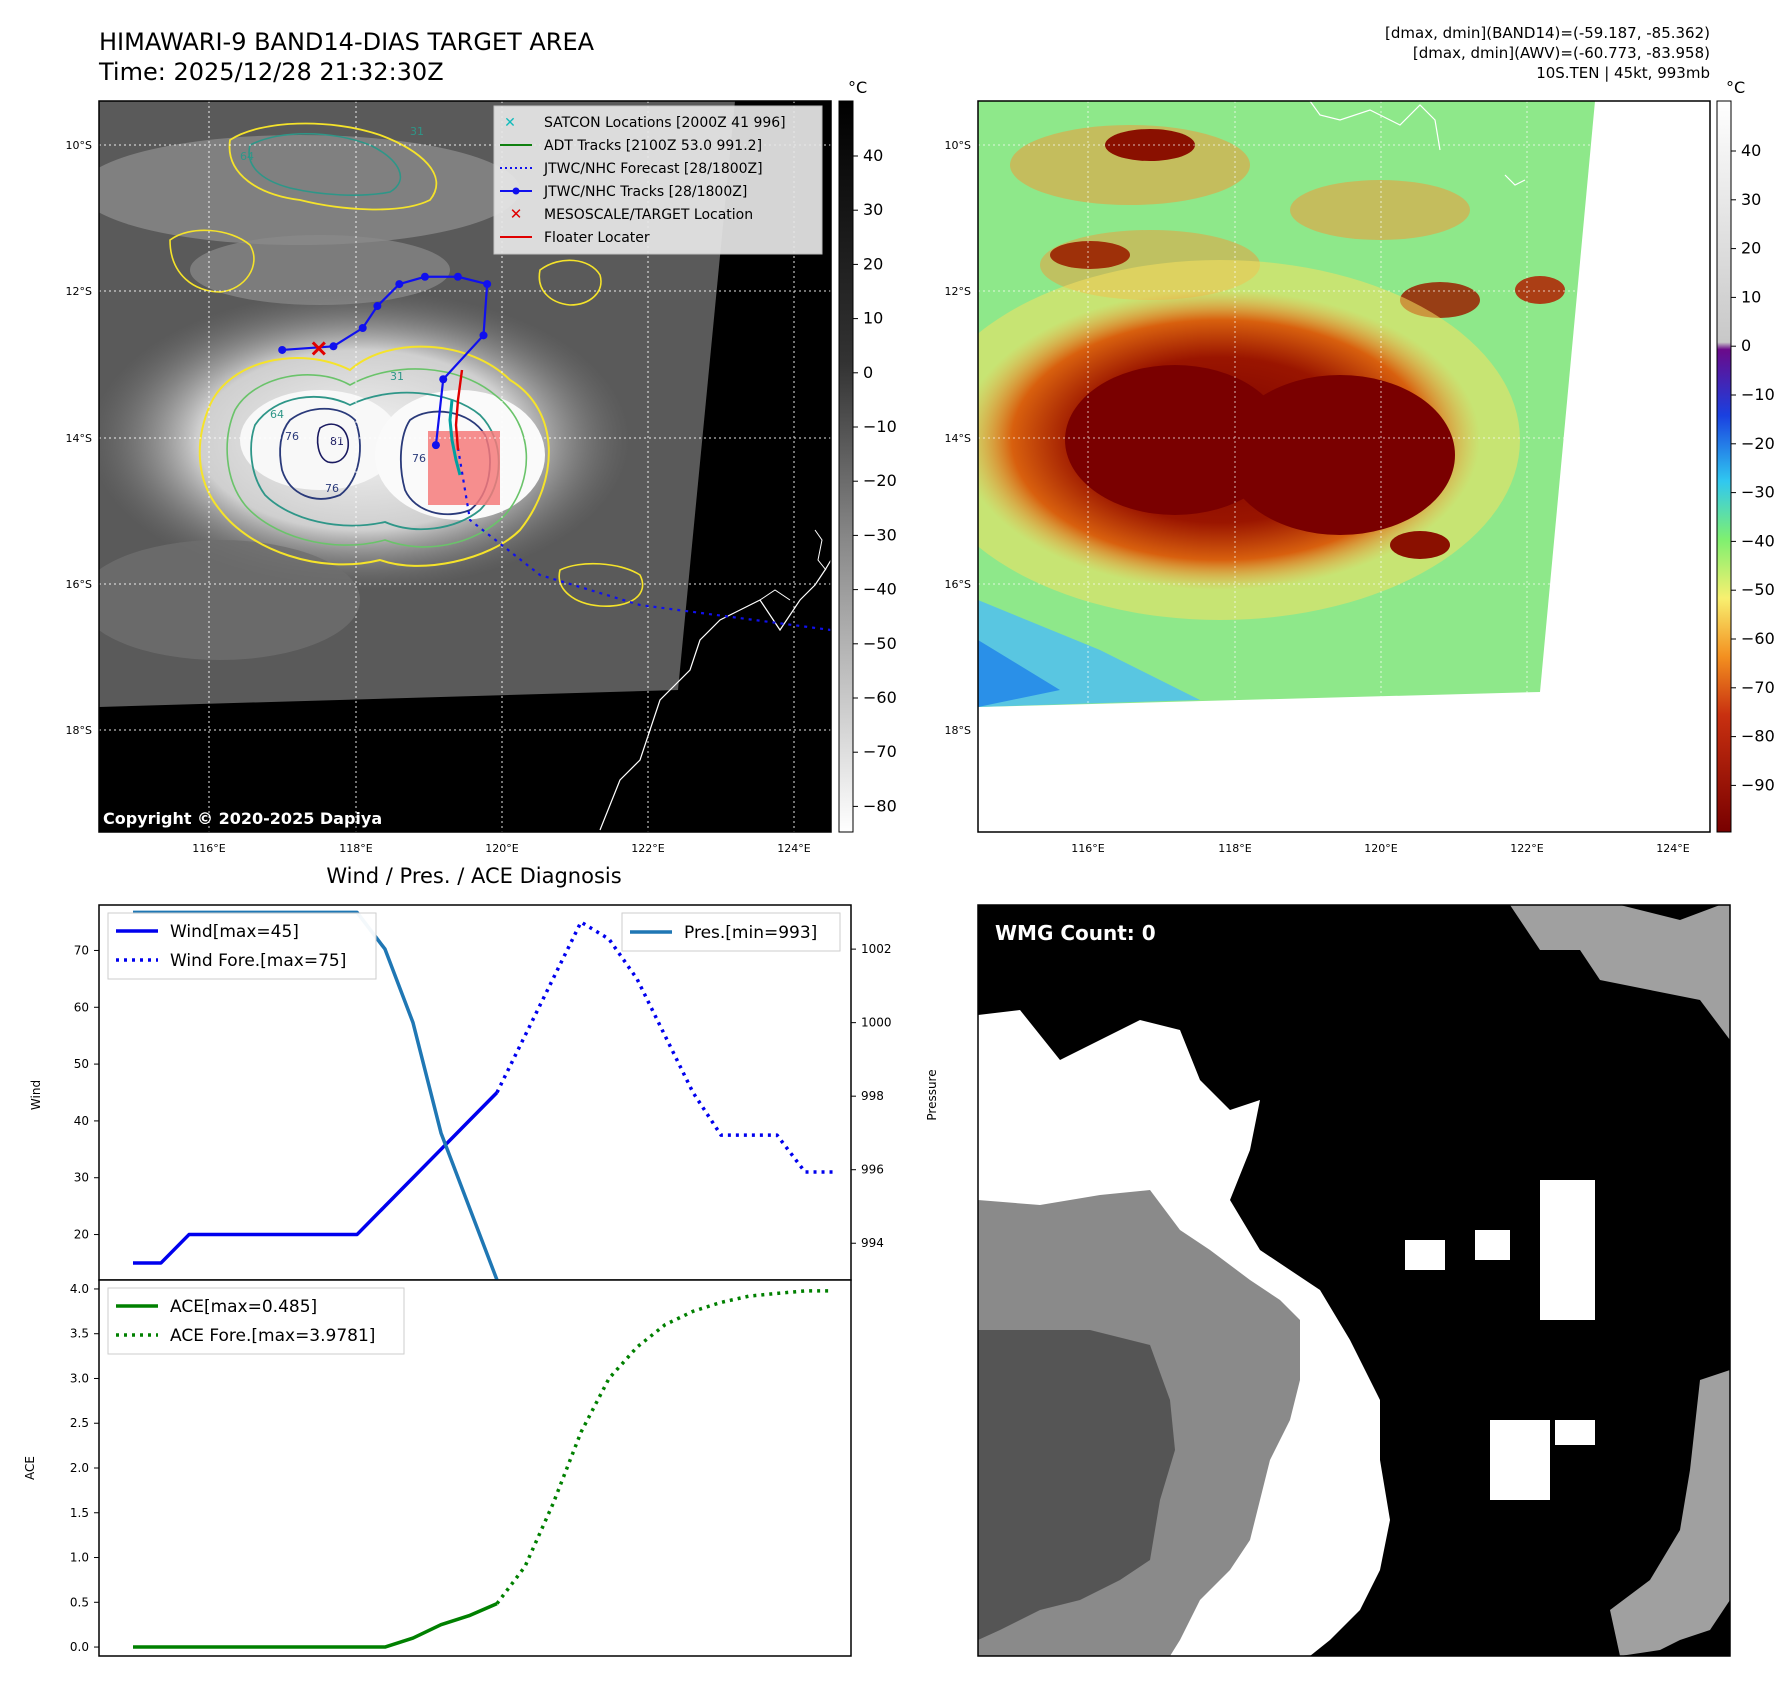 The image size is (1792, 1690). I want to click on ir-colorbar: °C 40 30 20 10 0 −10 −20 −30 −40 −50 −60 −70 −80, so click(867, 455).